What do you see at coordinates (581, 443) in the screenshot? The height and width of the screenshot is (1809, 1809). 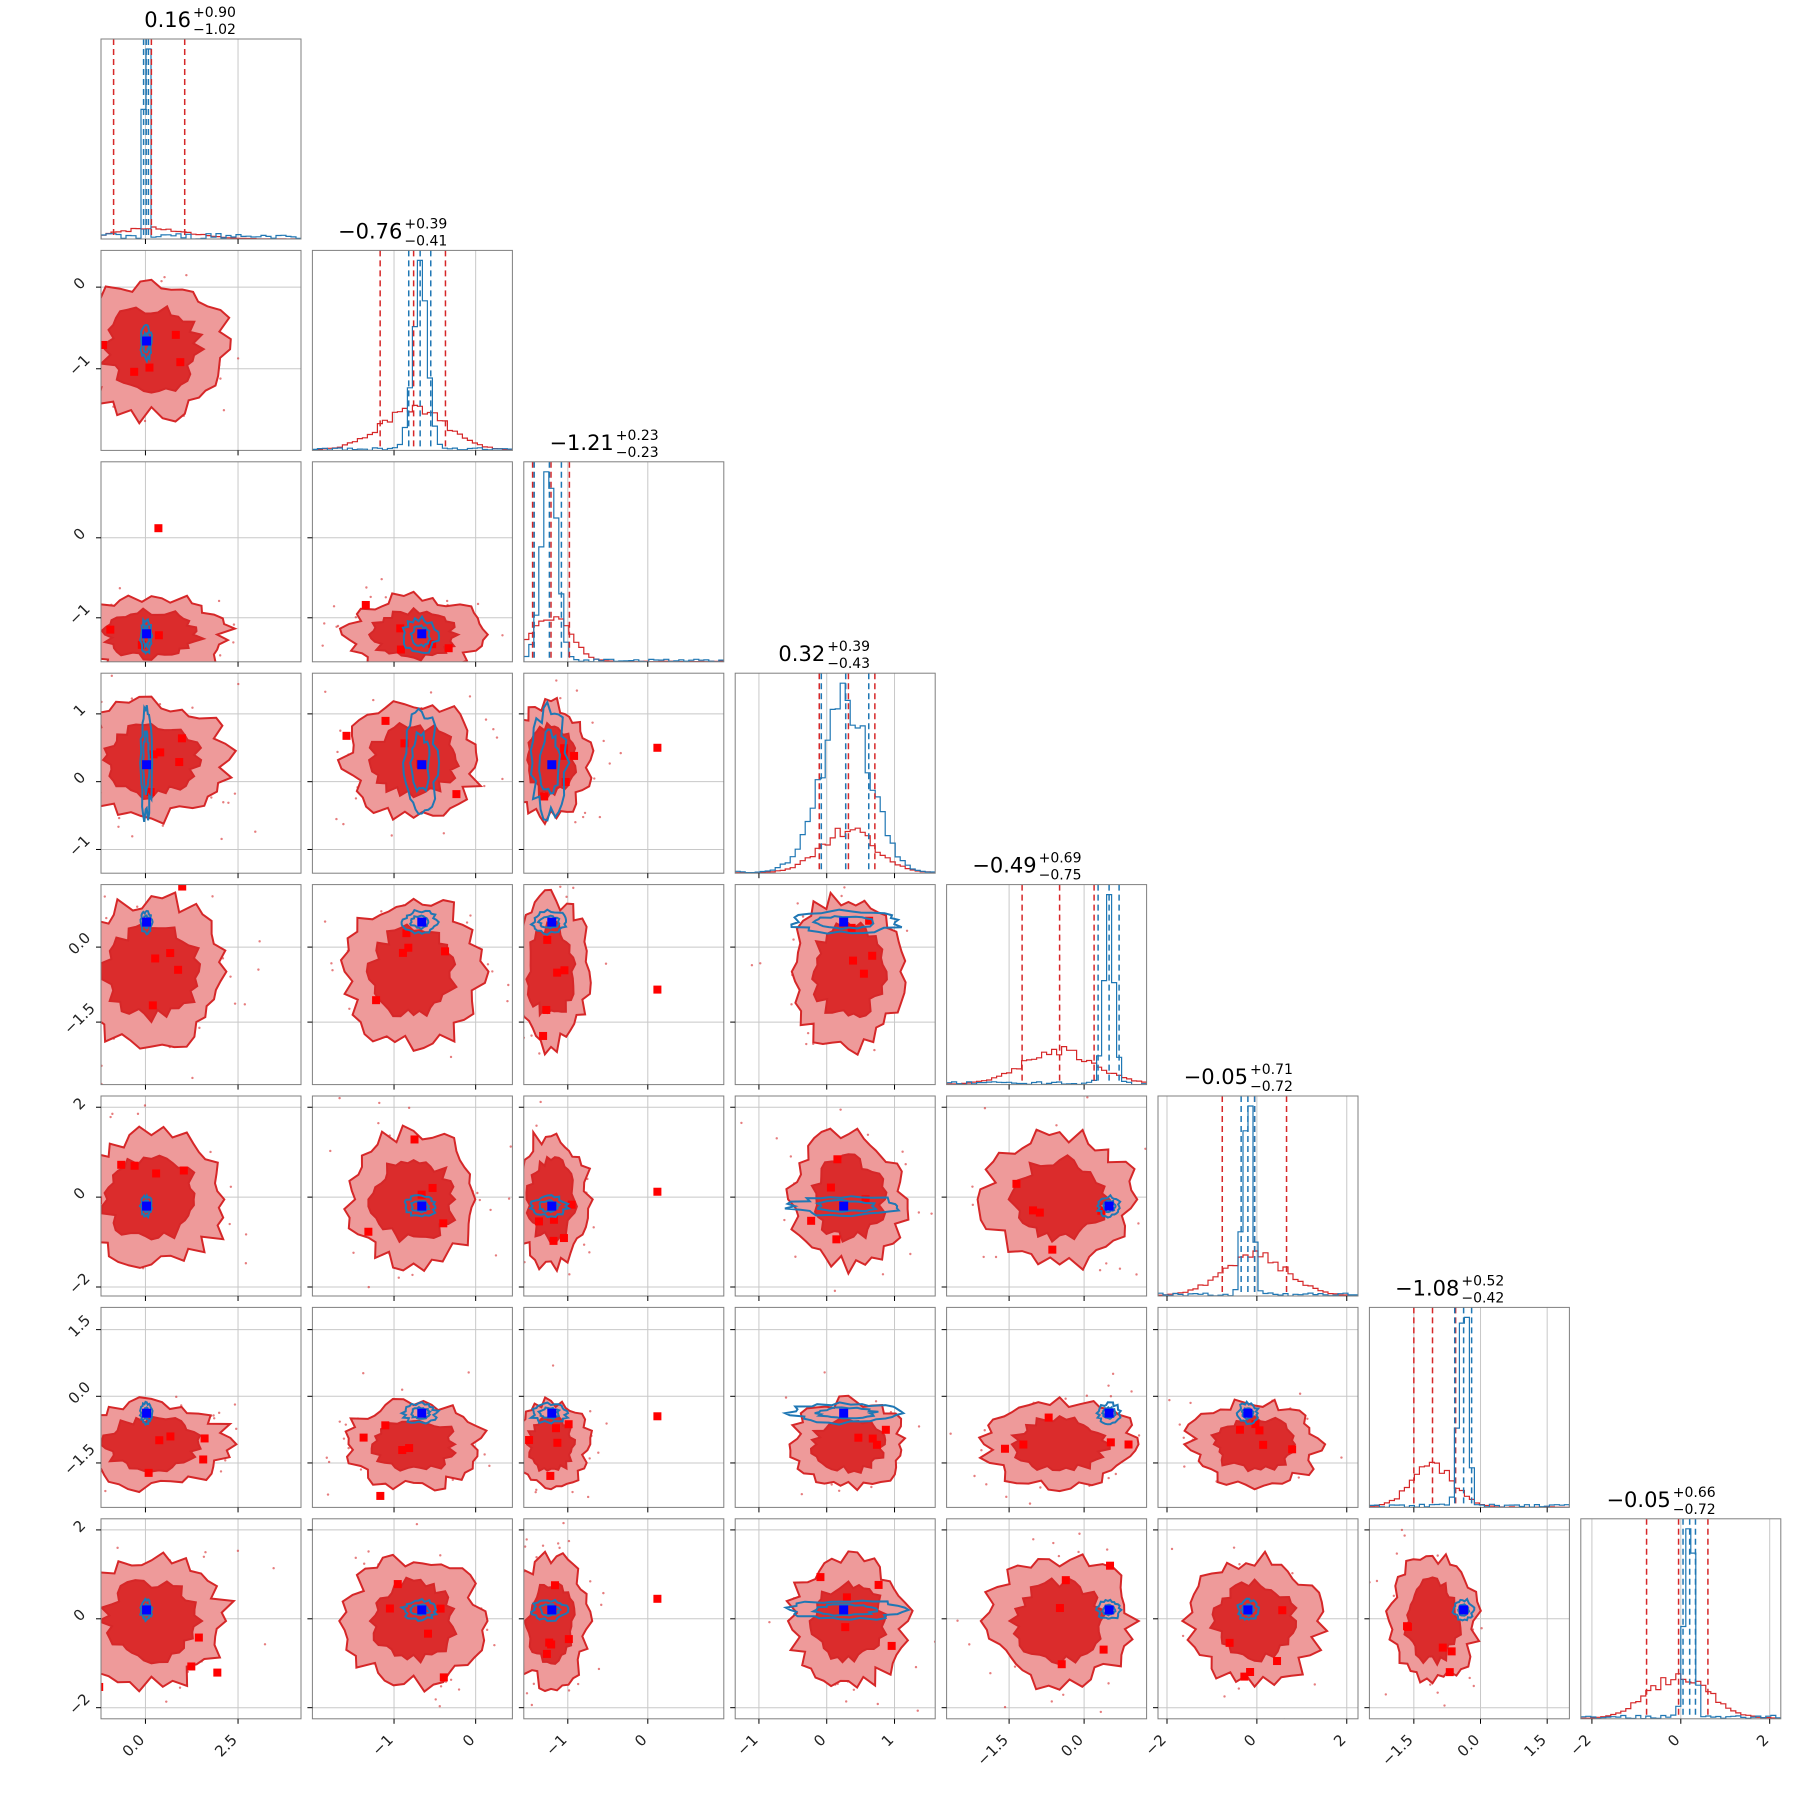 I see `panel-title: −1.21` at bounding box center [581, 443].